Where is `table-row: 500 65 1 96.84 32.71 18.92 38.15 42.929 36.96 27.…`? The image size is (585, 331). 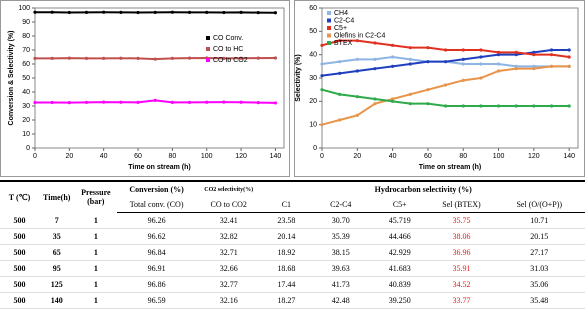
table-row: 500 65 1 96.84 32.71 18.92 38.15 42.929 36.96 27.… is located at coordinates (292, 252).